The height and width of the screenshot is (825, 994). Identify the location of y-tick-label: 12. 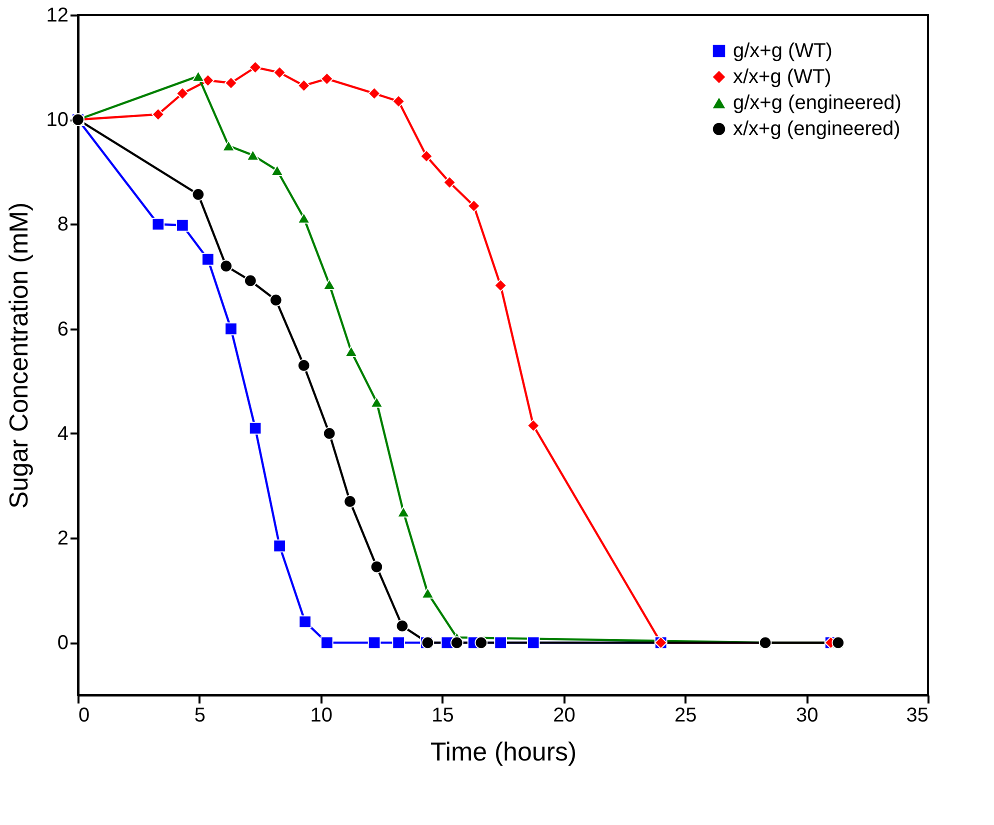
(57, 15).